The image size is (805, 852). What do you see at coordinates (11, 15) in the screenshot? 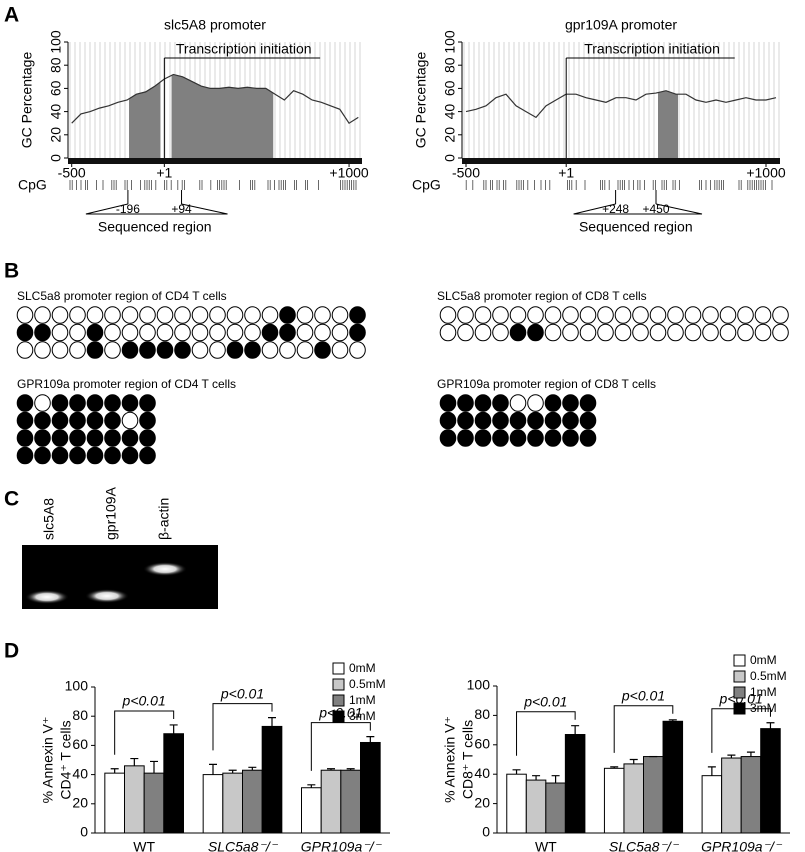
I see `panel-label: A` at bounding box center [11, 15].